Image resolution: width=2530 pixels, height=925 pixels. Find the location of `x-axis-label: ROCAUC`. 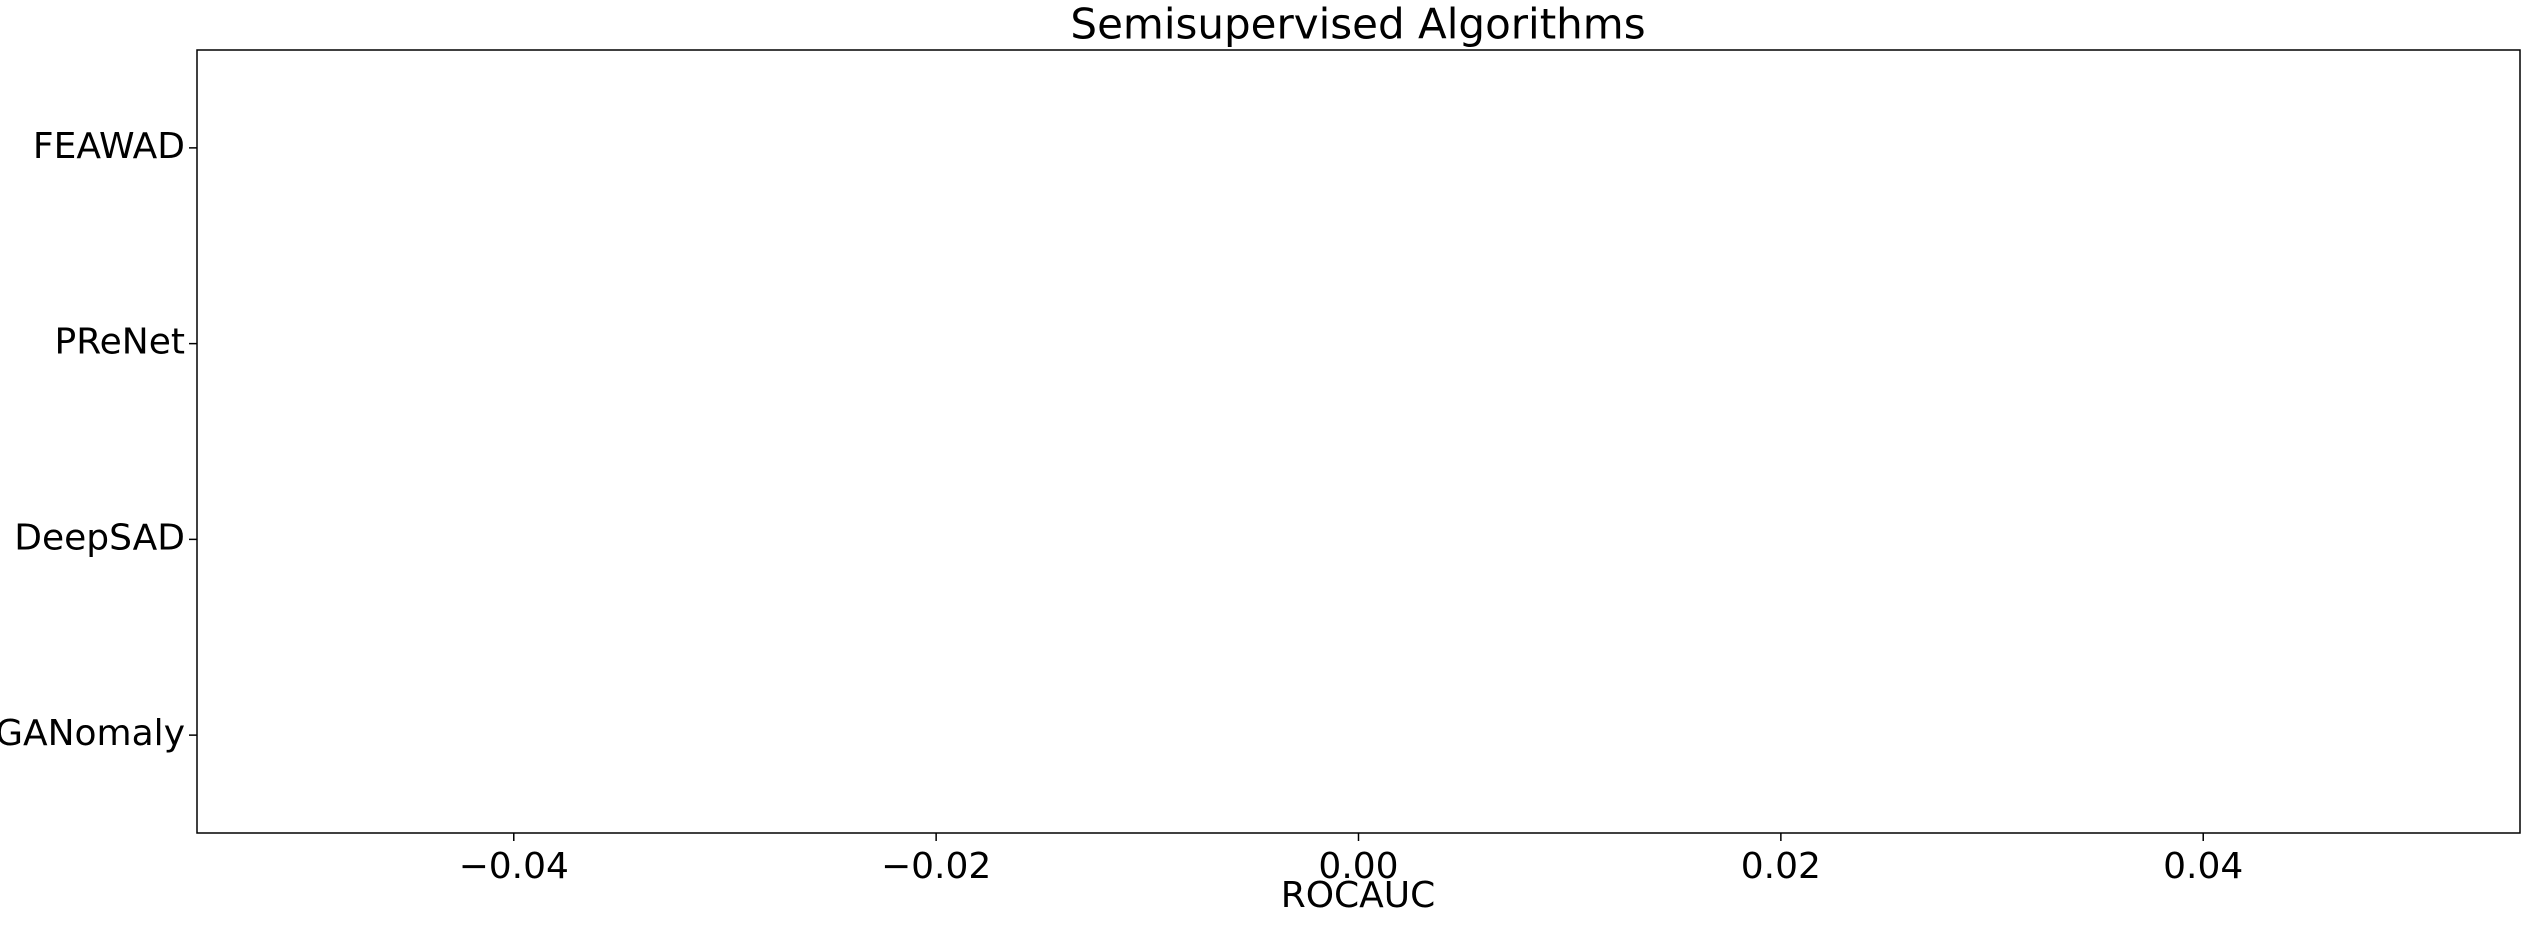

x-axis-label: ROCAUC is located at coordinates (1358, 895).